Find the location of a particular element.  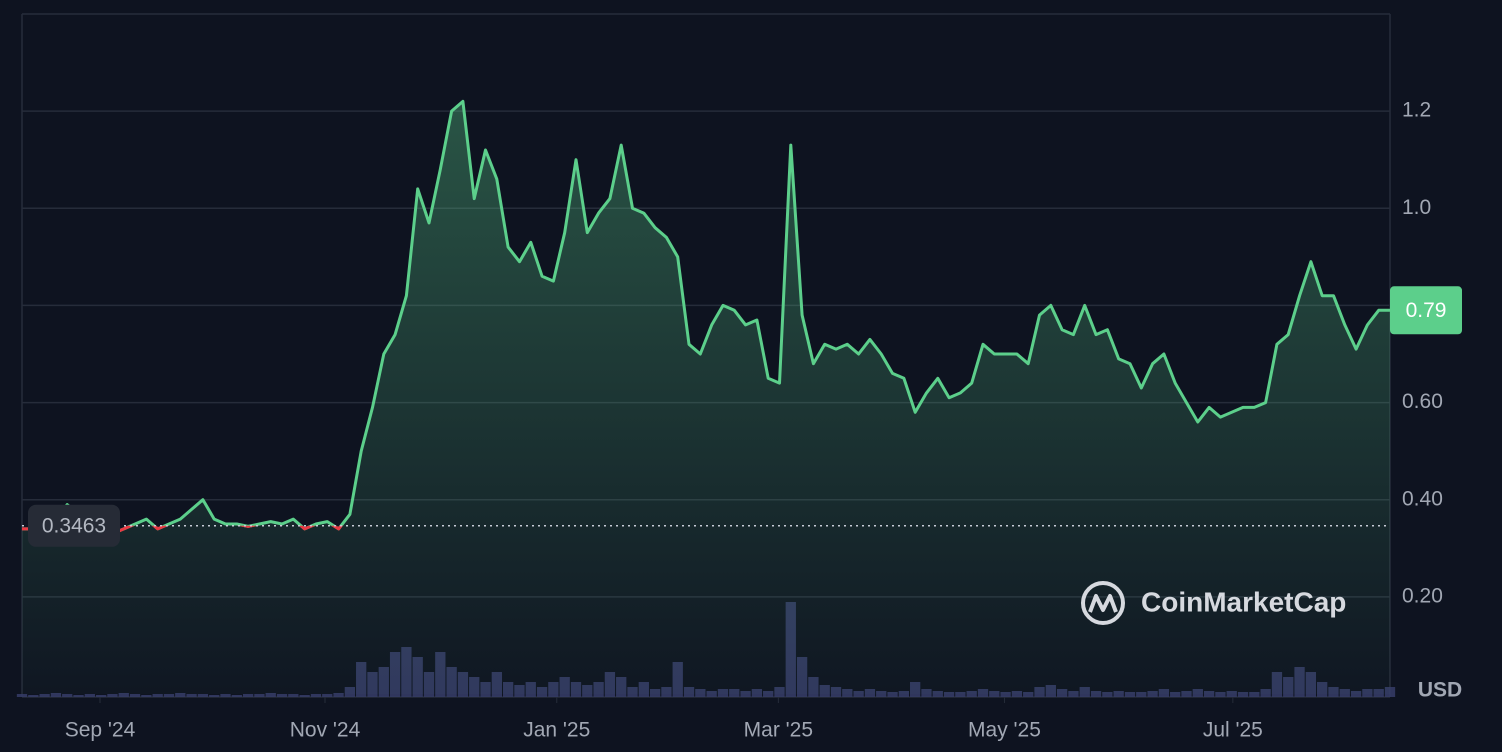

x-tick-label: Jan '25 is located at coordinates (556, 730).